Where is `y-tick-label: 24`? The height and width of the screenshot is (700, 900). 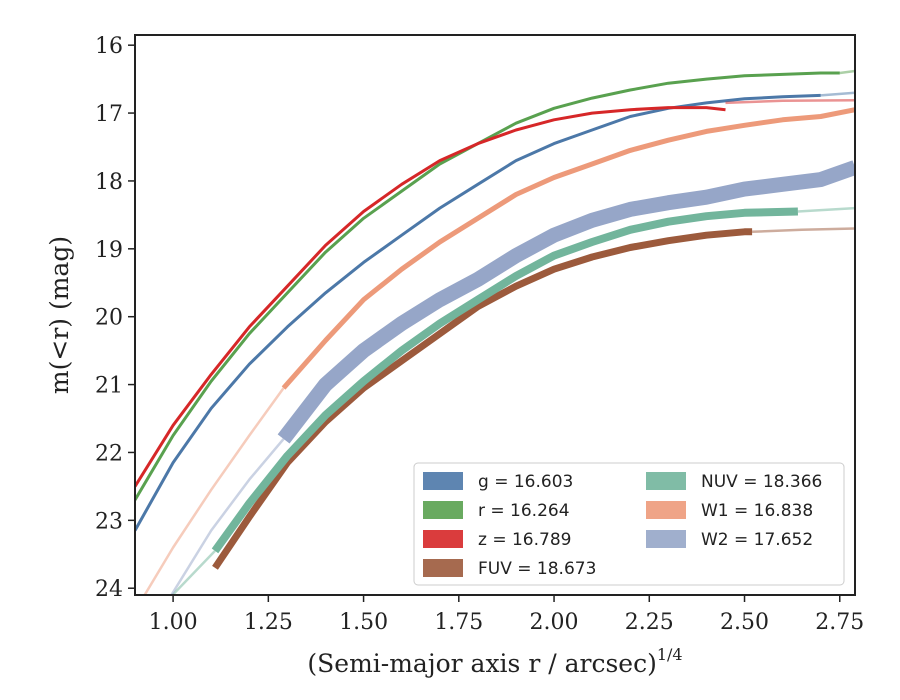
y-tick-label: 24 is located at coordinates (109, 589).